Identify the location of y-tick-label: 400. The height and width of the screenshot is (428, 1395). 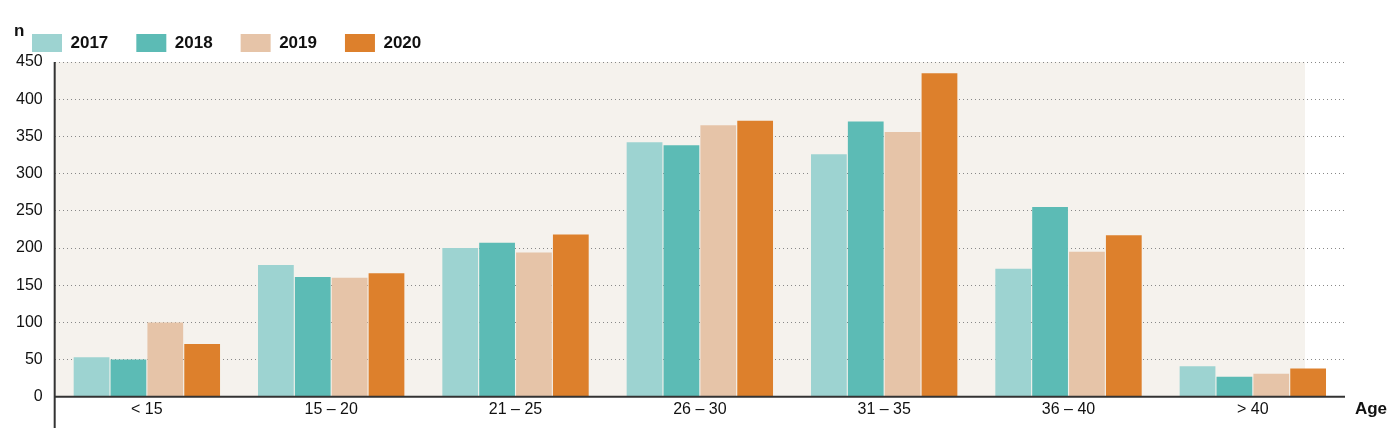
(29, 98).